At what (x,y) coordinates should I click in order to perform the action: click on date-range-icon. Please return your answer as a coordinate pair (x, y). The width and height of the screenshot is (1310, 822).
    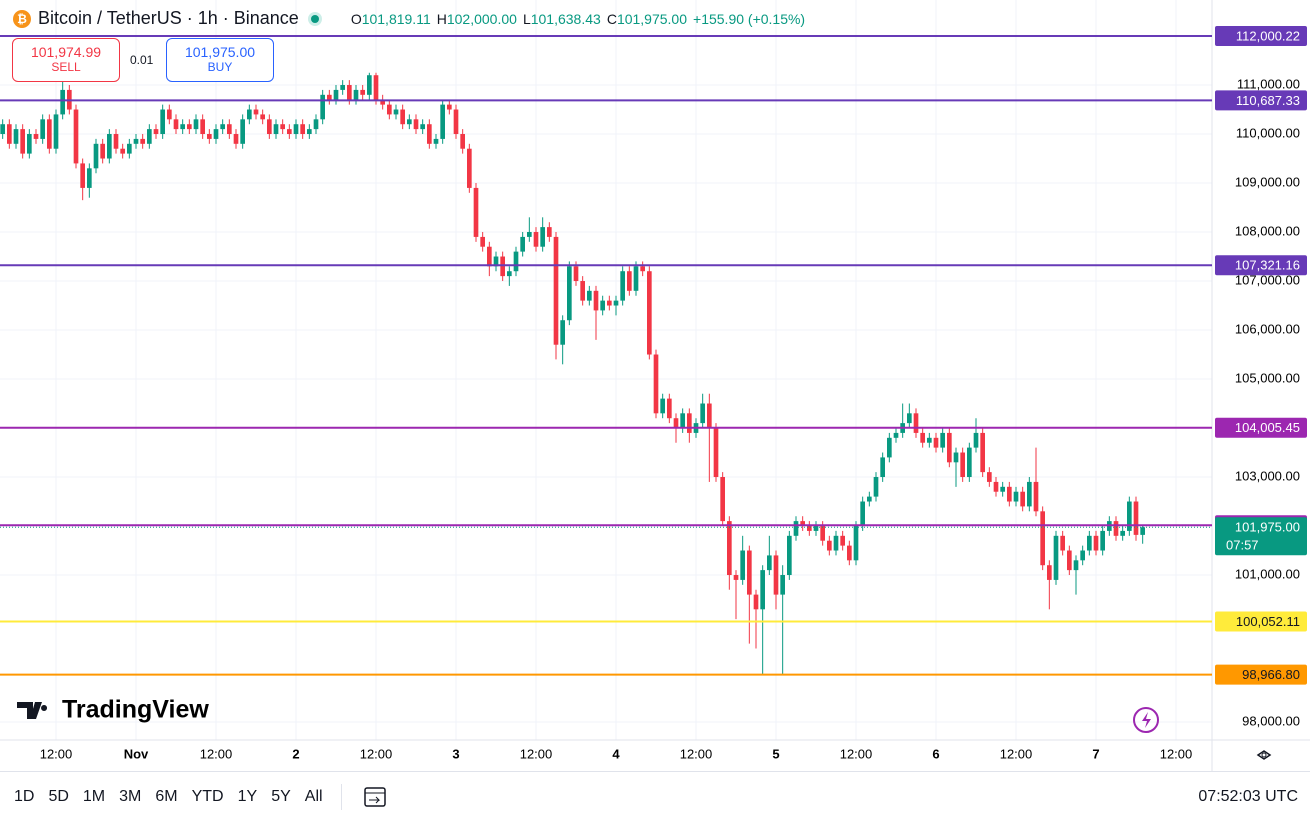
    Looking at the image, I should click on (375, 797).